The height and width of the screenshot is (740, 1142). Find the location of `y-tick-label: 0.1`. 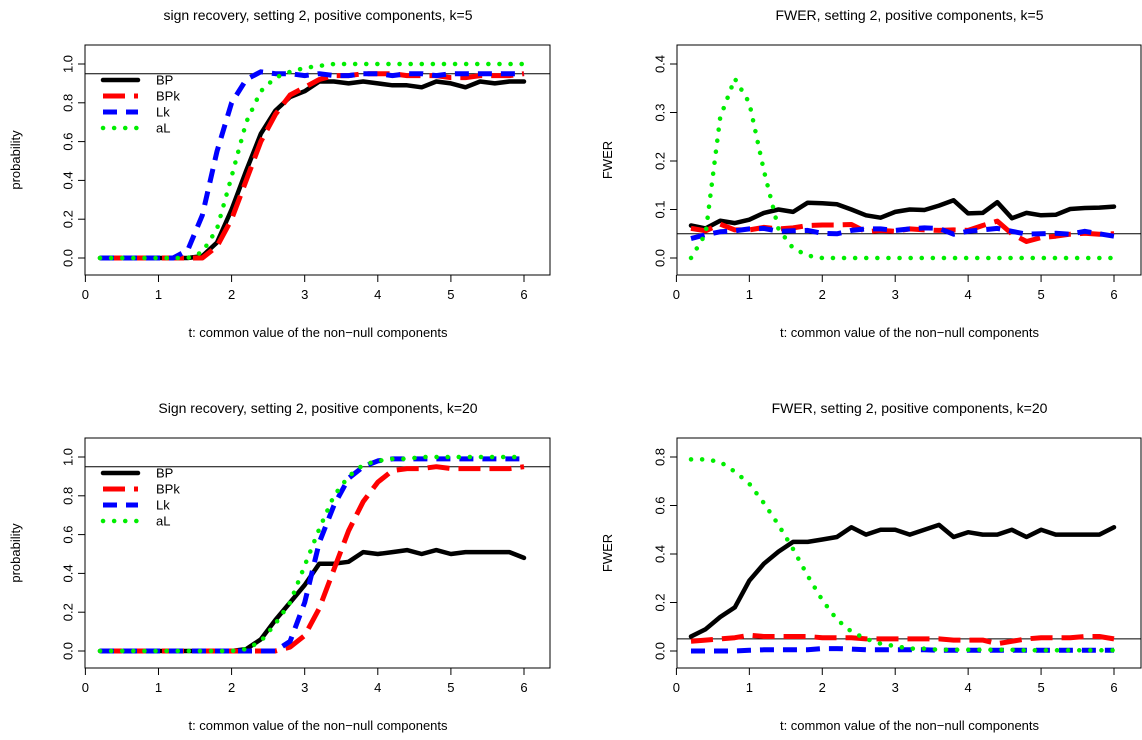

y-tick-label: 0.1 is located at coordinates (659, 209).